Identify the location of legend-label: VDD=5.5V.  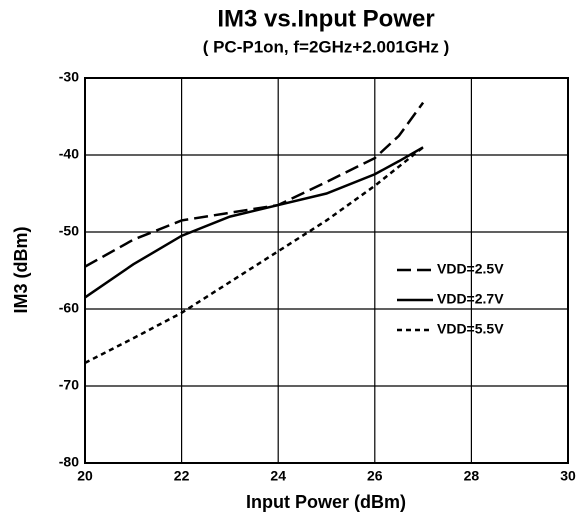
(470, 329).